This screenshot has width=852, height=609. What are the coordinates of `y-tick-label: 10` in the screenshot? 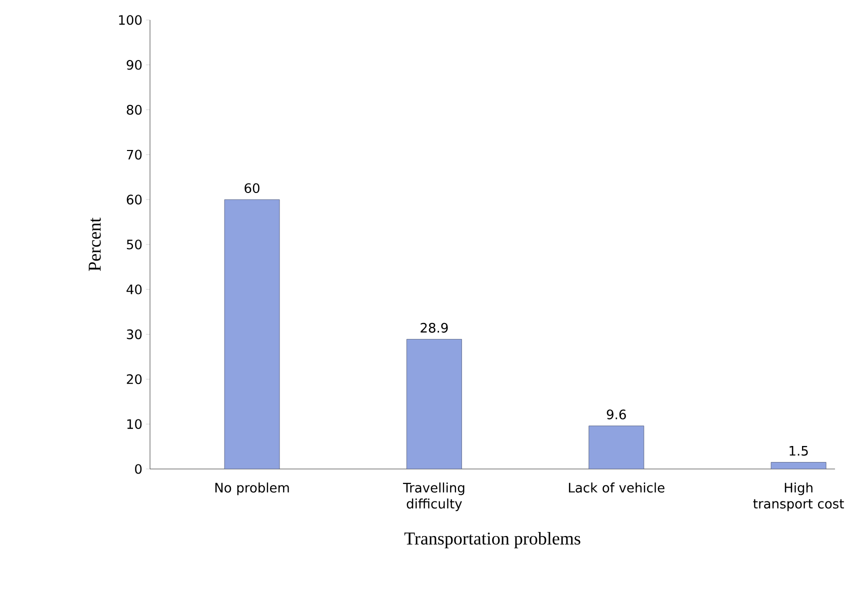 It's located at (134, 424).